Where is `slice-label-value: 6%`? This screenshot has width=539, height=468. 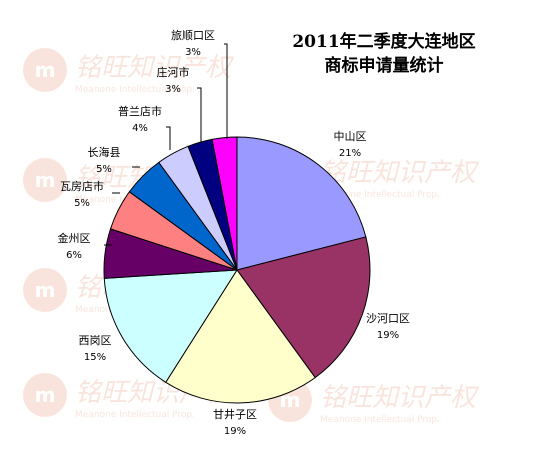 slice-label-value: 6% is located at coordinates (74, 255).